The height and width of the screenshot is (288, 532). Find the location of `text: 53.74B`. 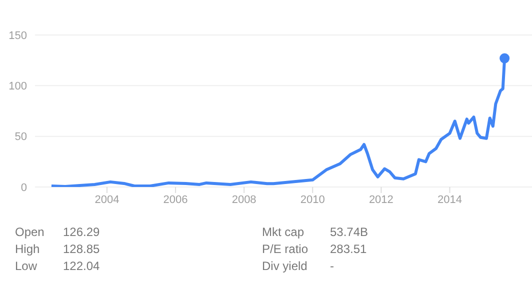

text: 53.74B is located at coordinates (349, 232).